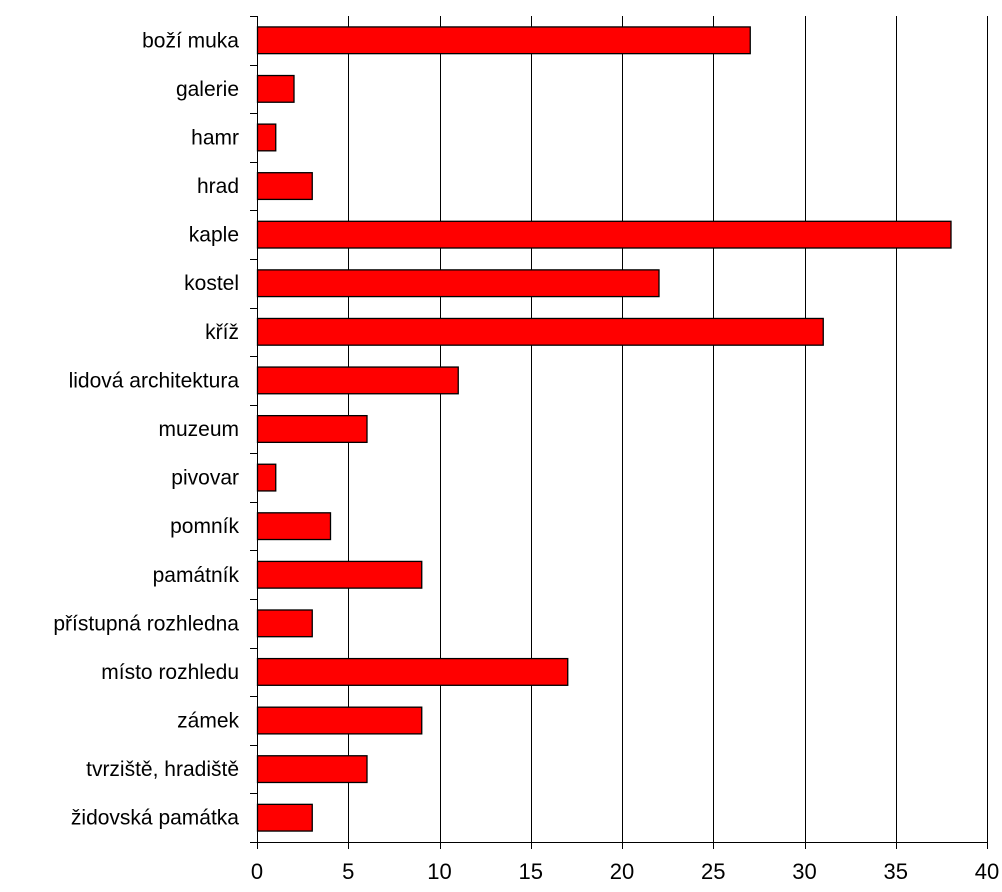 Image resolution: width=1002 pixels, height=892 pixels. What do you see at coordinates (204, 526) in the screenshot?
I see `category-label: pomník` at bounding box center [204, 526].